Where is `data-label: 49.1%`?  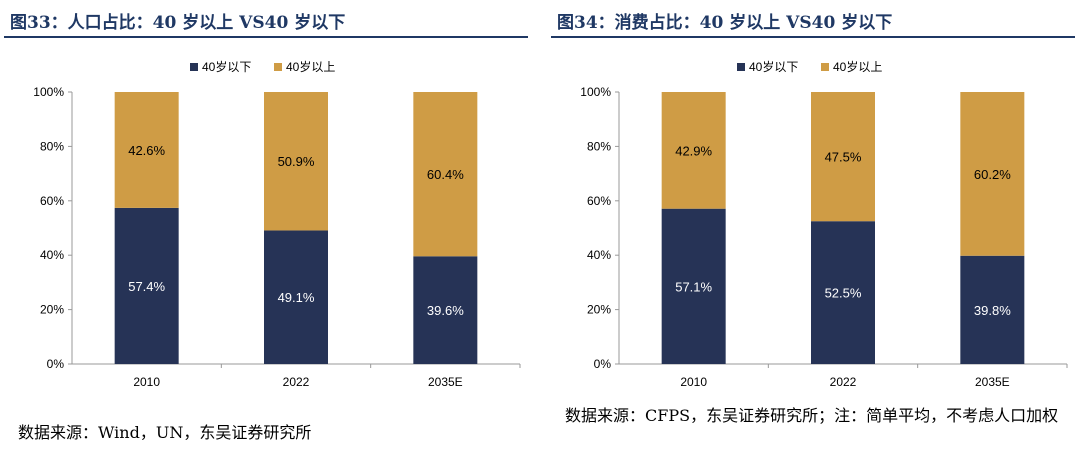 data-label: 49.1% is located at coordinates (296, 297).